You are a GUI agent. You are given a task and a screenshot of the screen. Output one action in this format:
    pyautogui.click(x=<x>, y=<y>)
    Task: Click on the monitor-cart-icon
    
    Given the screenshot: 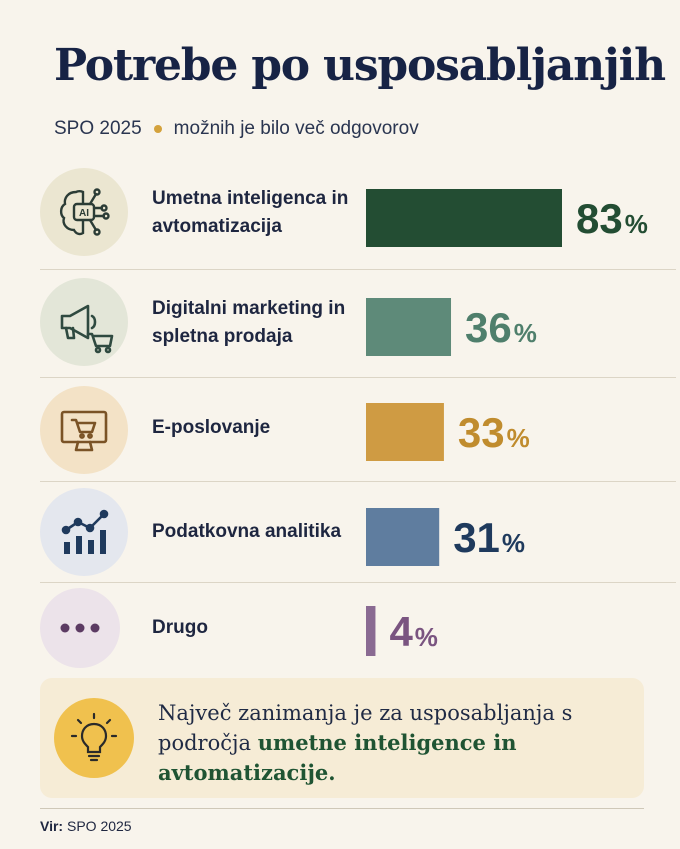 What is the action you would take?
    pyautogui.click(x=84, y=430)
    